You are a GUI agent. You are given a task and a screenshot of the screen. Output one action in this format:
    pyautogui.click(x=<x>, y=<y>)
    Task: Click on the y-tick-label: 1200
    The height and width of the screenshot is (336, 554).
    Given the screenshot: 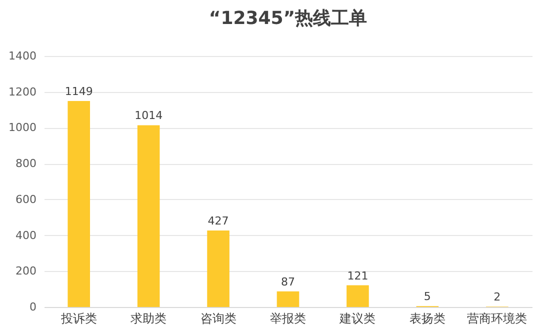 What is the action you would take?
    pyautogui.click(x=22, y=91)
    